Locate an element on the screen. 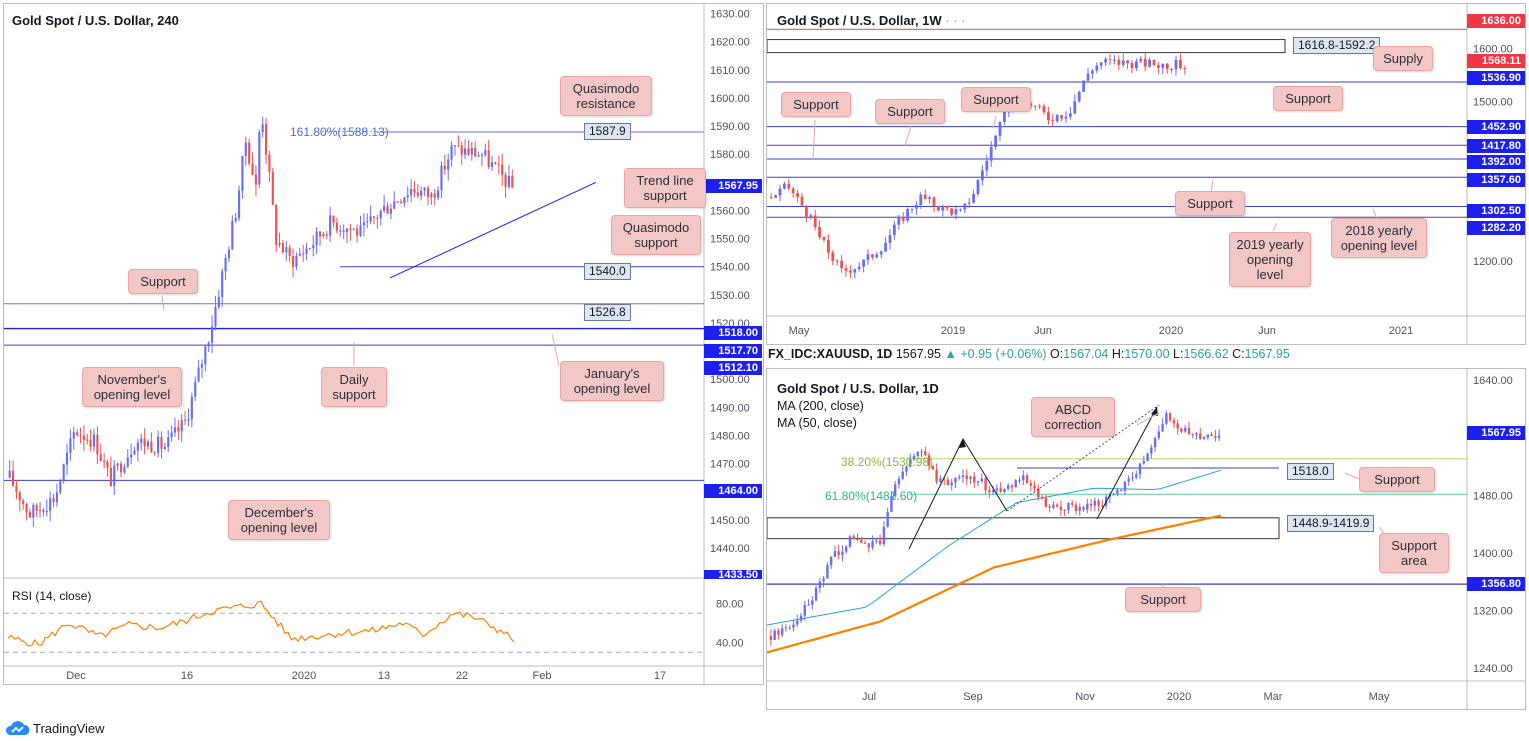 The height and width of the screenshot is (741, 1529). y-tick-240: 1580.00 is located at coordinates (730, 155).